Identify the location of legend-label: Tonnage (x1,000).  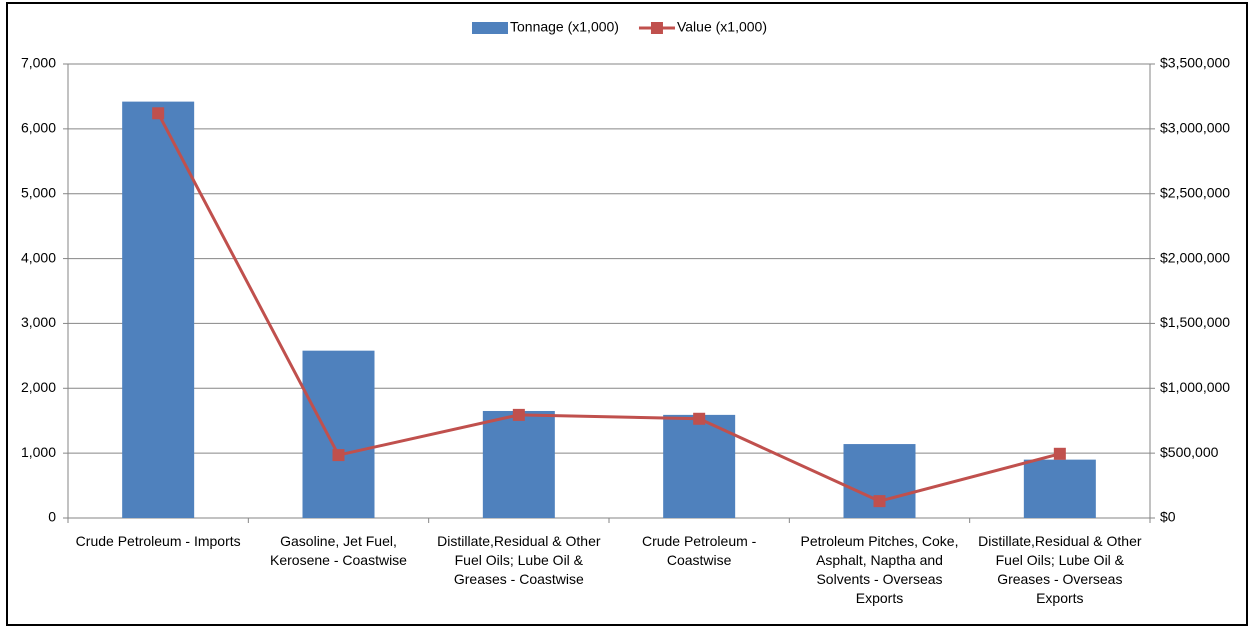
(564, 27).